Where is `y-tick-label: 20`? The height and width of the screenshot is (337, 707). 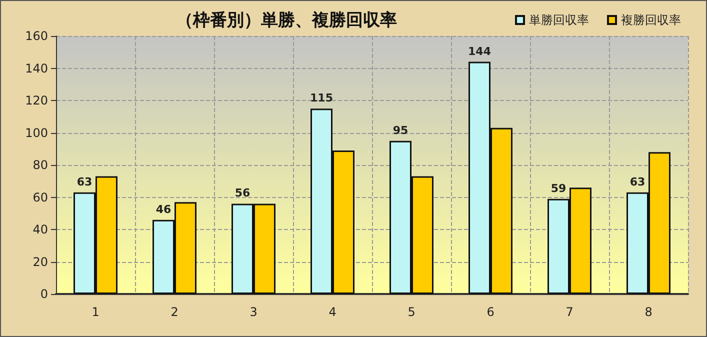 y-tick-label: 20 is located at coordinates (40, 261).